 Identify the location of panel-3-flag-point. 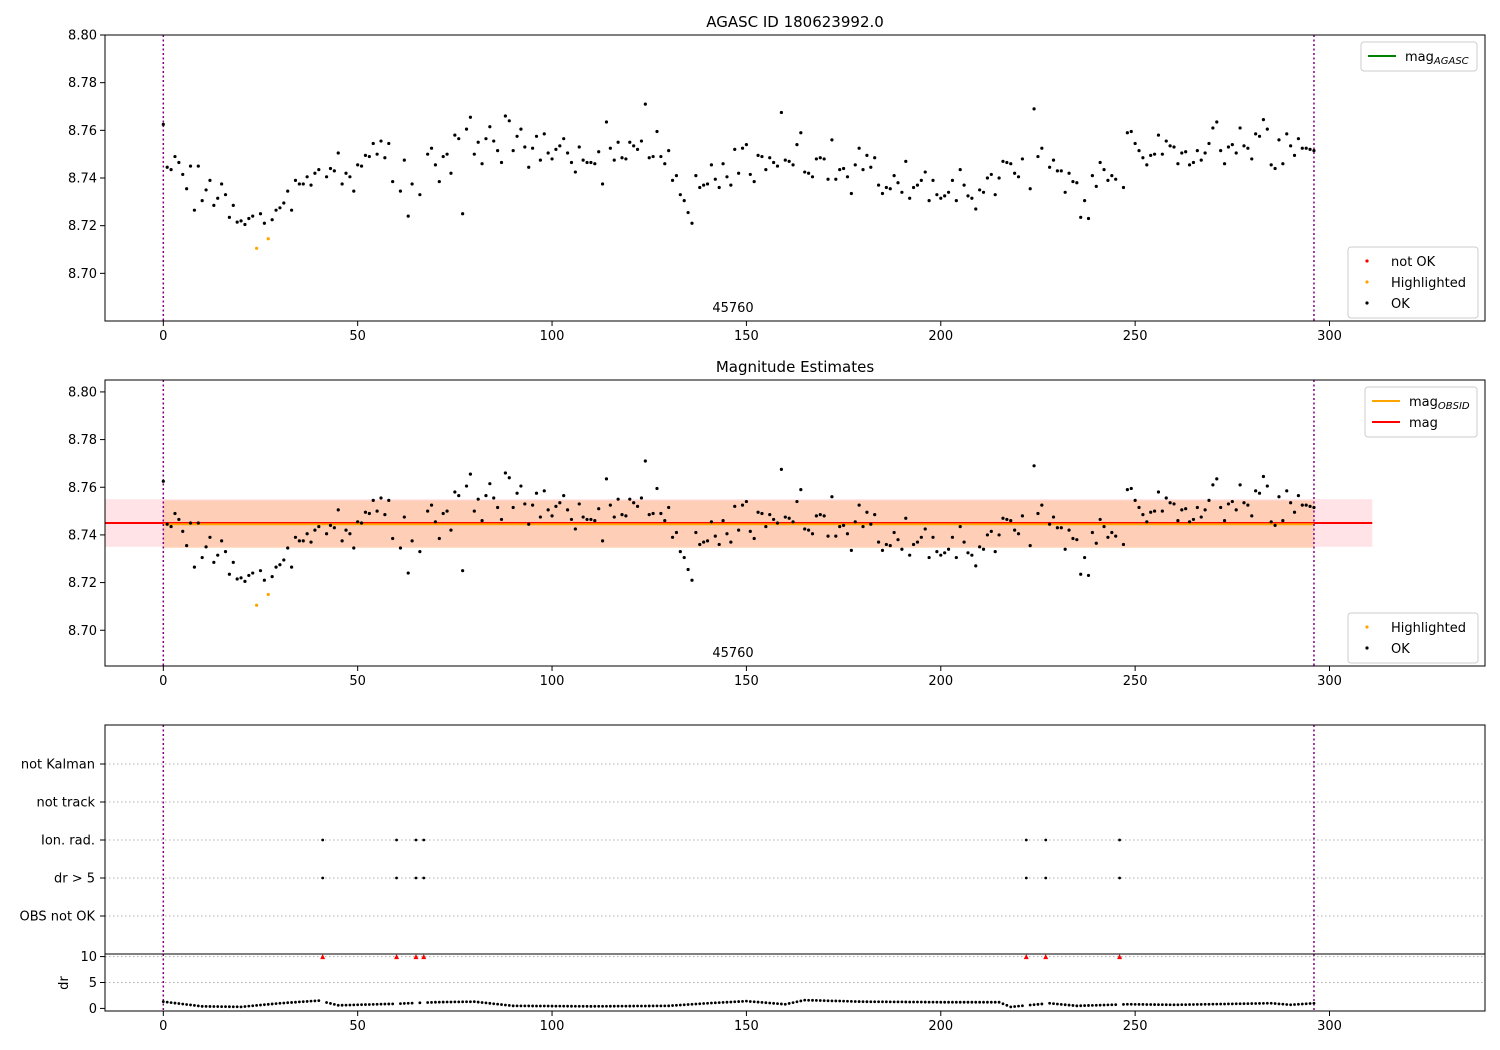
(416, 840).